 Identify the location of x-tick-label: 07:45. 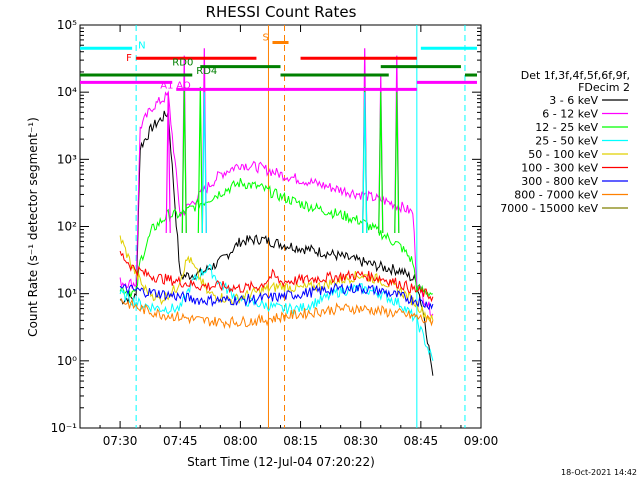
(180, 441).